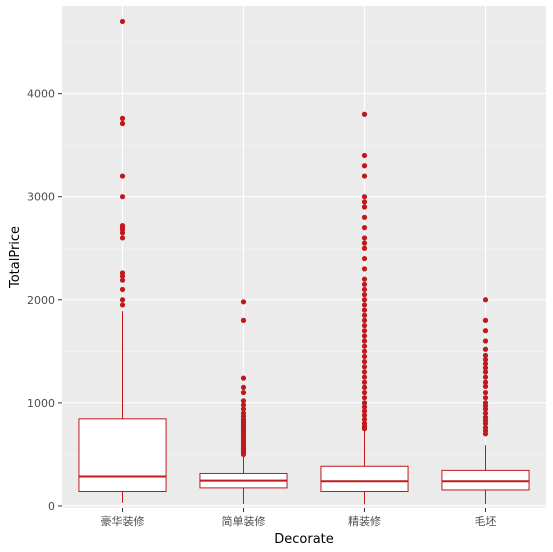  What do you see at coordinates (41, 197) in the screenshot?
I see `y-tick-label: 3000` at bounding box center [41, 197].